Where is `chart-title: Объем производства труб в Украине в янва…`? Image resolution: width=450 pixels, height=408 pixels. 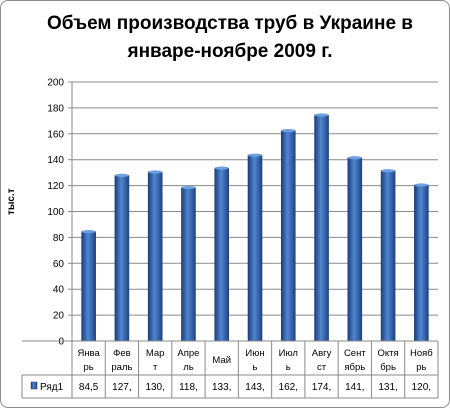
chart-title: Объем производства труб в Украине в янва… is located at coordinates (230, 37).